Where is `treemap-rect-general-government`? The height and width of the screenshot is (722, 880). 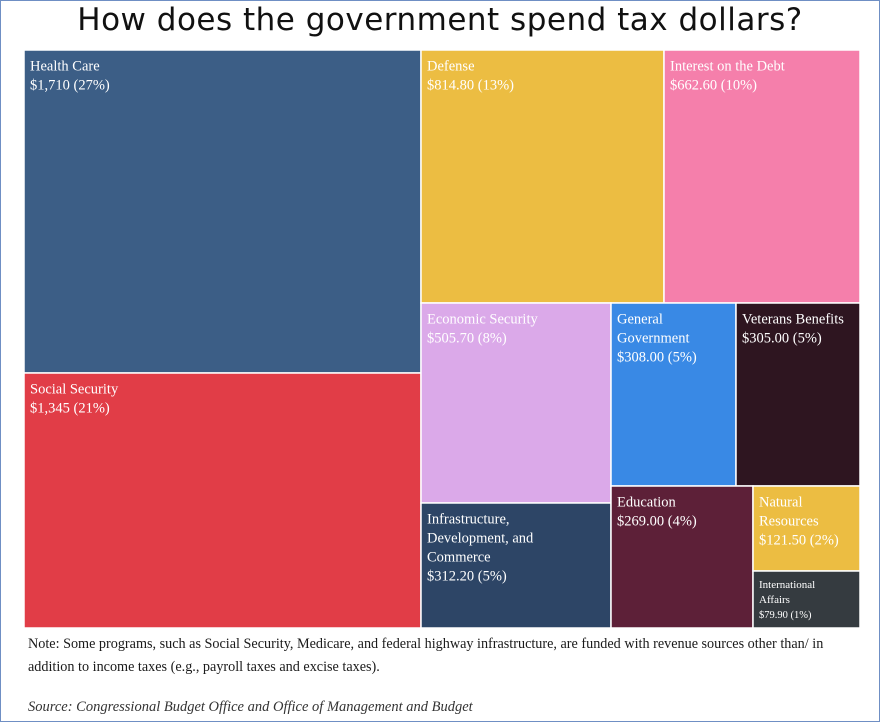
treemap-rect-general-government is located at coordinates (673, 394).